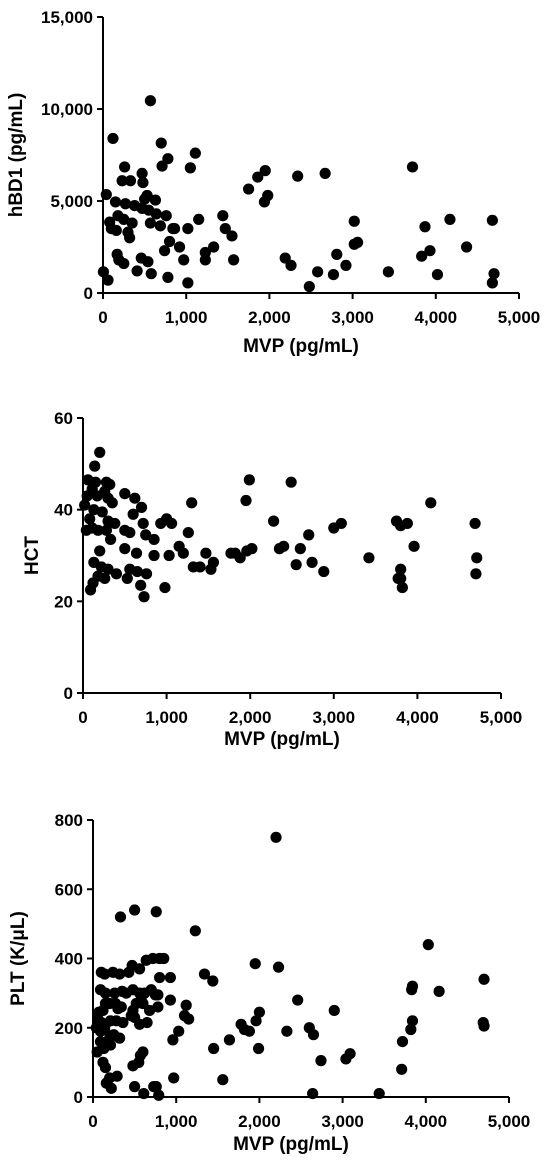 Image resolution: width=550 pixels, height=1169 pixels. Describe the element at coordinates (88, 293) in the screenshot. I see `y-tick-label: 0` at that location.